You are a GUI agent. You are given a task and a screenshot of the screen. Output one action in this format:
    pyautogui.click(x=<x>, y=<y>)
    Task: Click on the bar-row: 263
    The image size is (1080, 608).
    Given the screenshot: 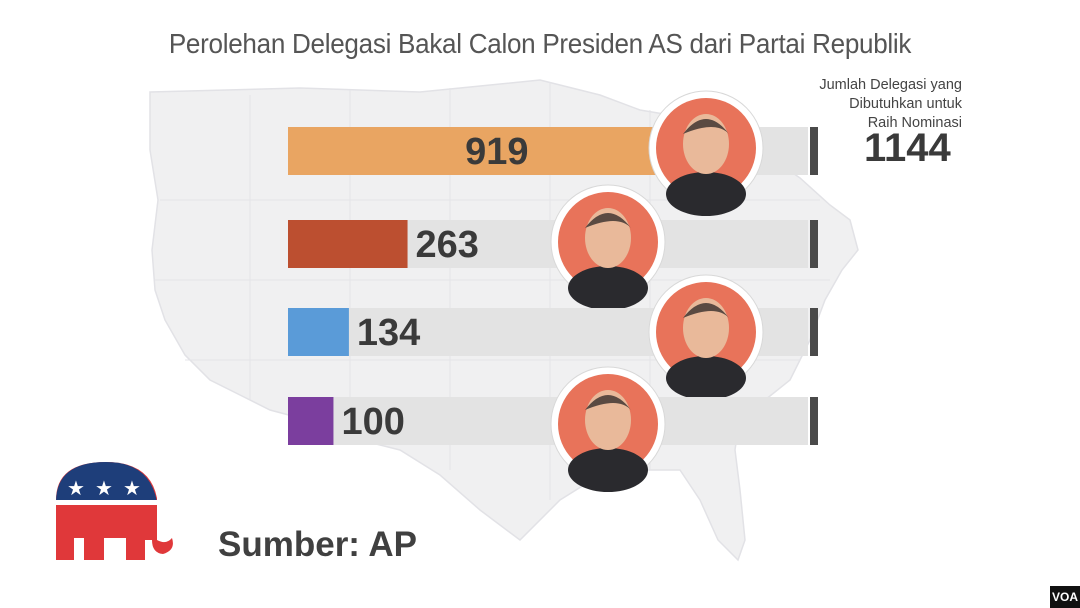 What is the action you would take?
    pyautogui.click(x=553, y=247)
    